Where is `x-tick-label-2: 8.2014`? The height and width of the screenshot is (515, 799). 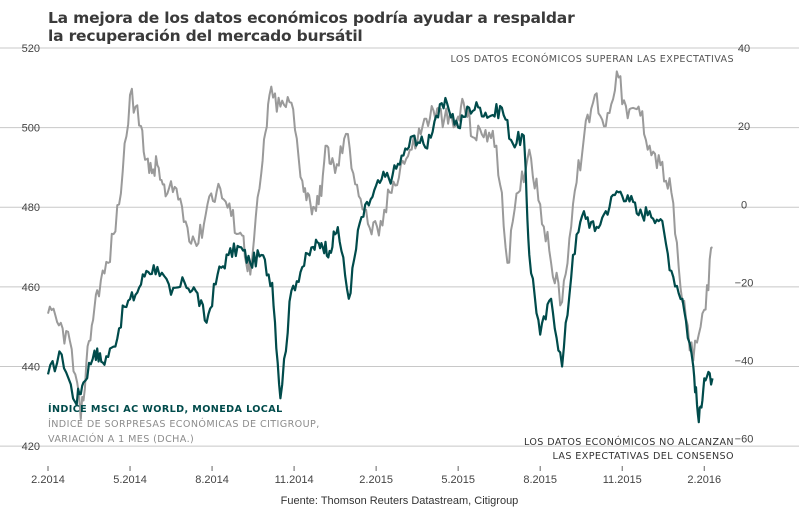 x-tick-label-2: 8.2014 is located at coordinates (212, 480).